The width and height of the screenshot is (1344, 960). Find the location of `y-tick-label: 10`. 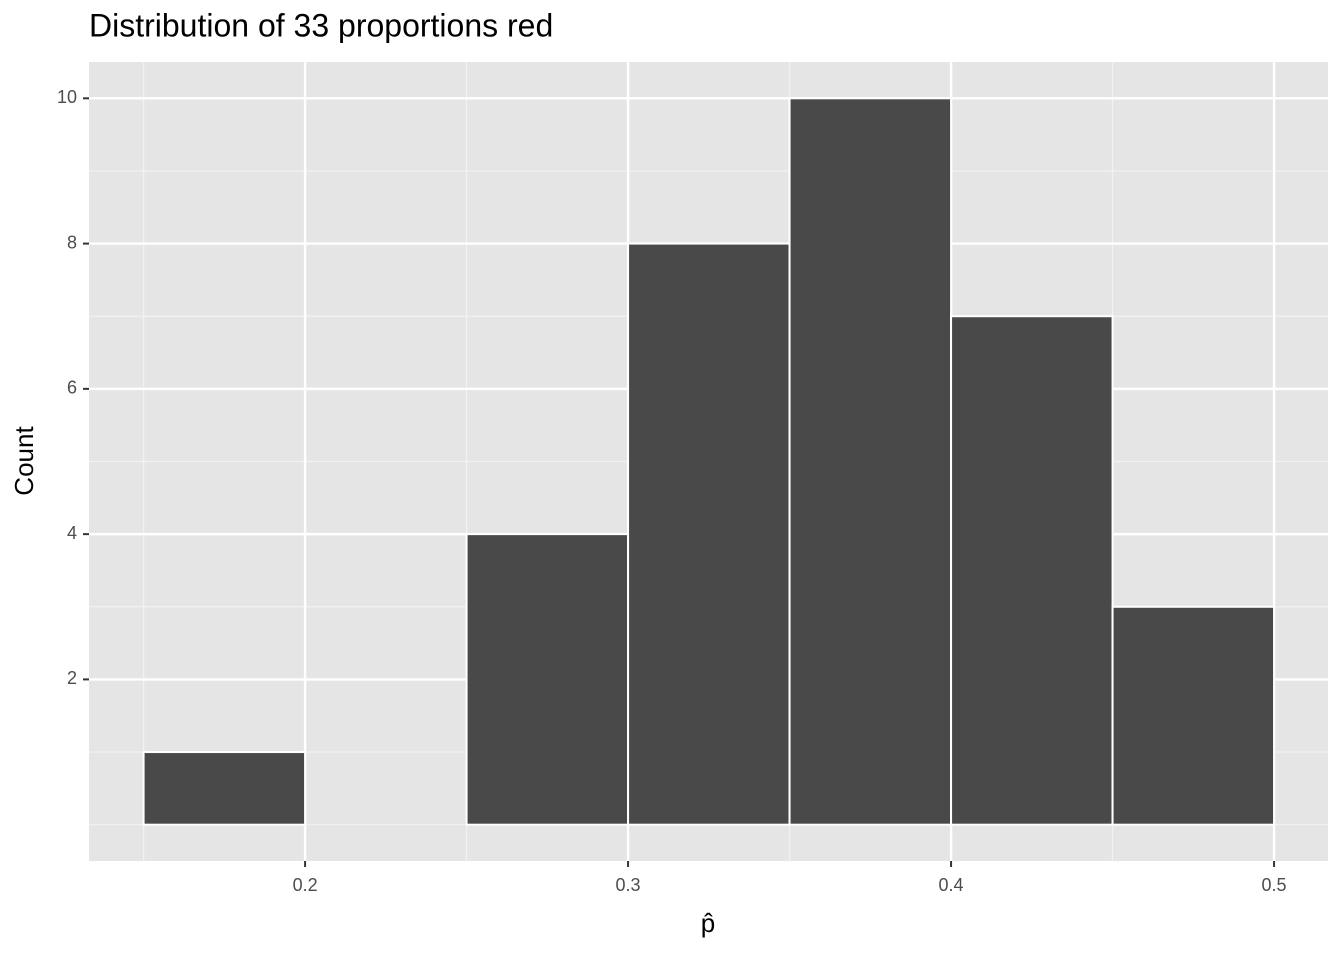

y-tick-label: 10 is located at coordinates (67, 97).